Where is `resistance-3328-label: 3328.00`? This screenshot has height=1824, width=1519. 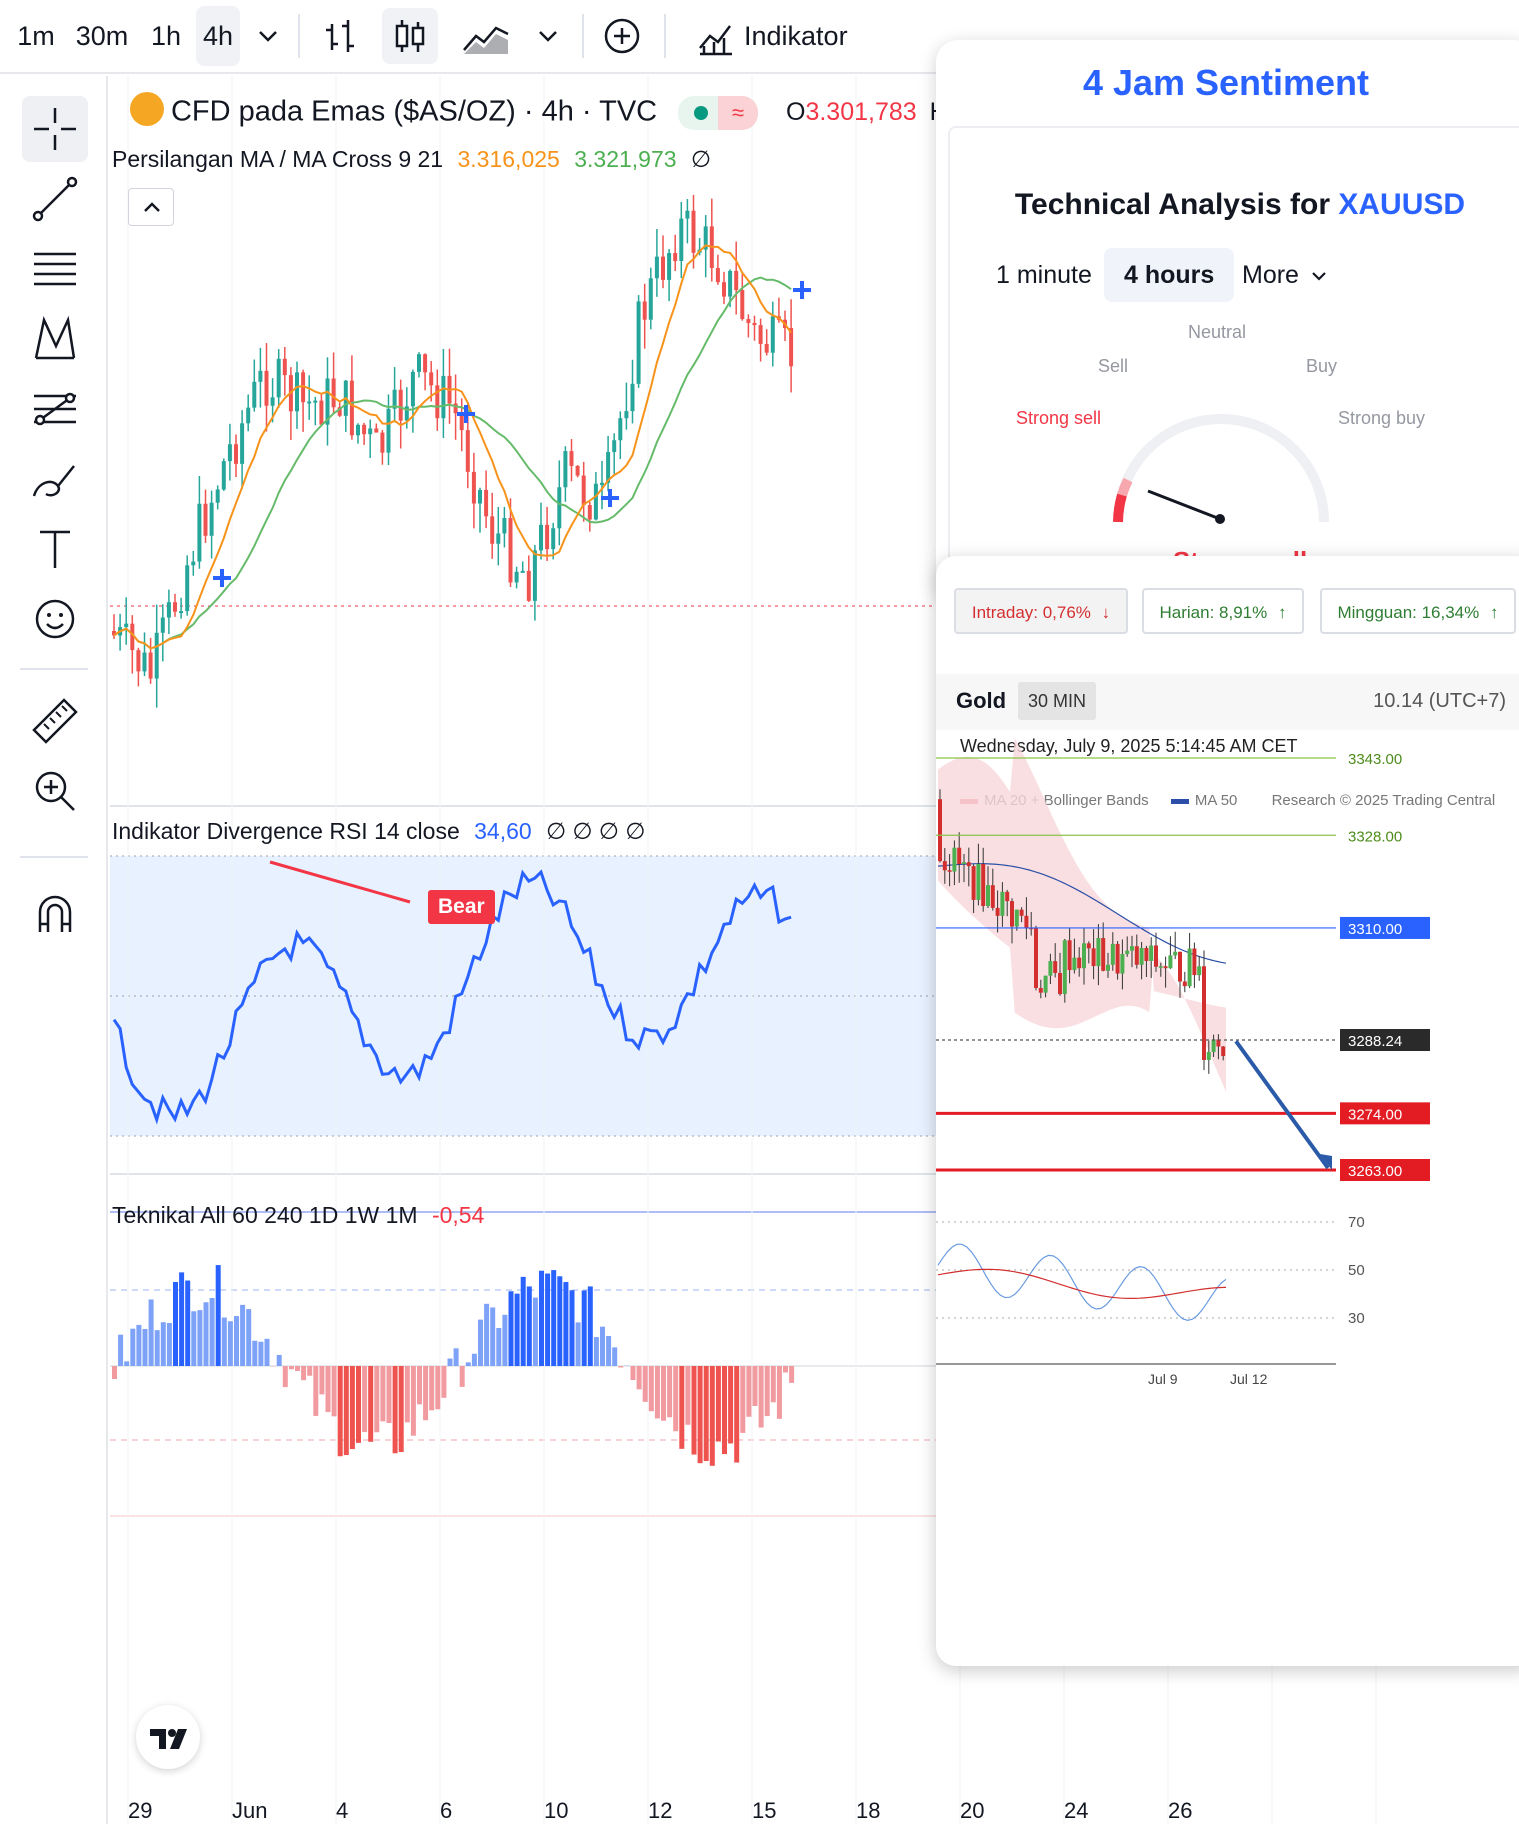 resistance-3328-label: 3328.00 is located at coordinates (1375, 836).